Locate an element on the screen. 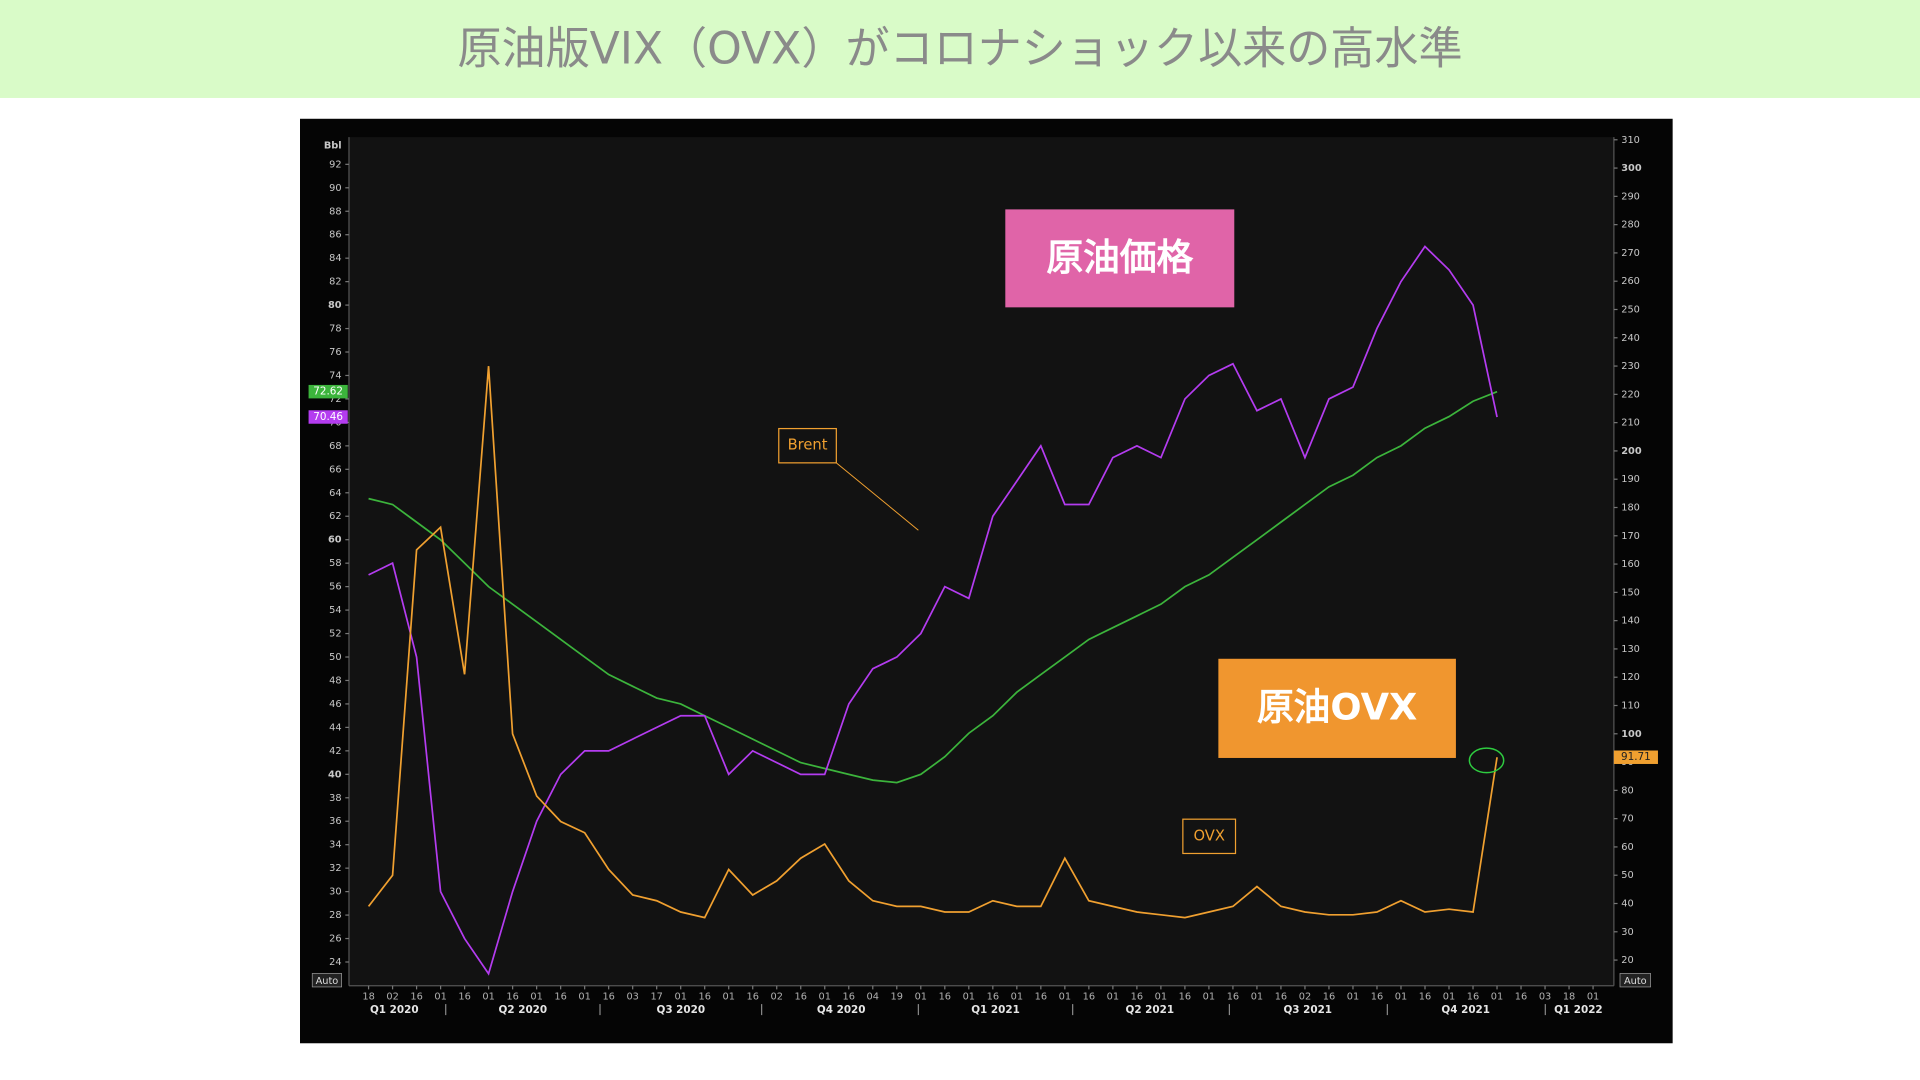 Image resolution: width=1920 pixels, height=1080 pixels. y-tick-label: 84 is located at coordinates (335, 258).